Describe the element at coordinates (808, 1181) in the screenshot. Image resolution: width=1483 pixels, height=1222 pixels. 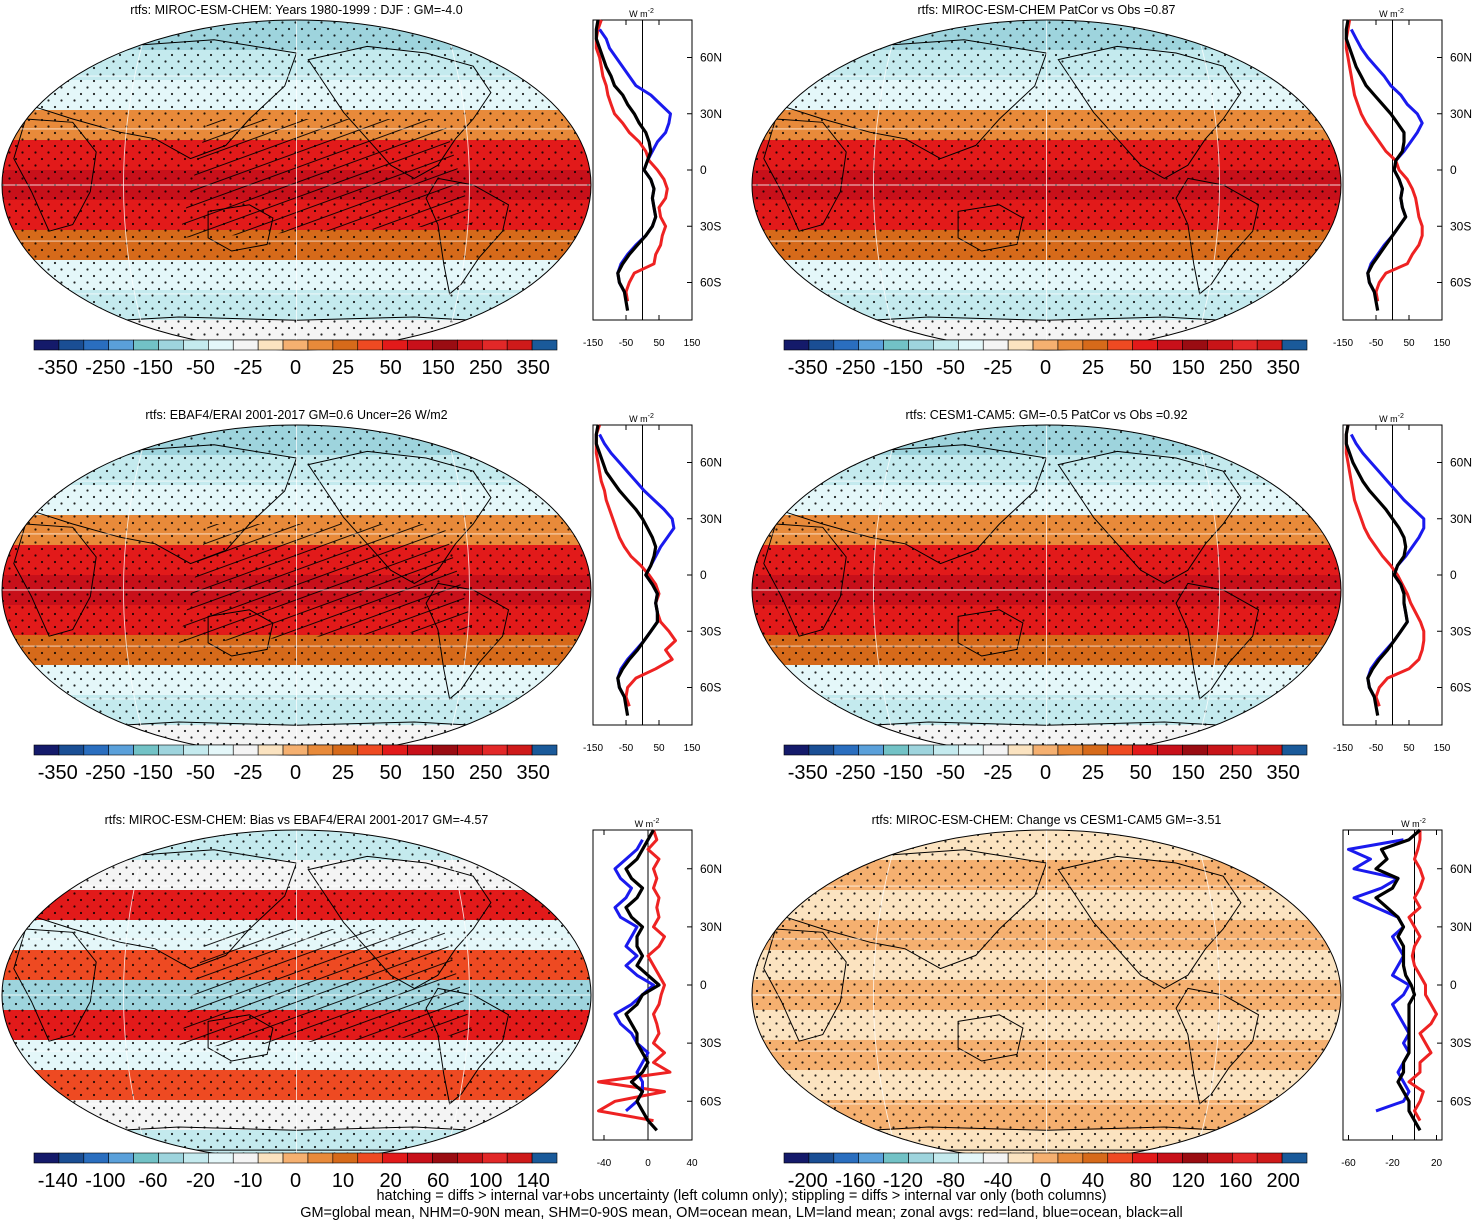
I see `colorbar-tick-label: -200` at that location.